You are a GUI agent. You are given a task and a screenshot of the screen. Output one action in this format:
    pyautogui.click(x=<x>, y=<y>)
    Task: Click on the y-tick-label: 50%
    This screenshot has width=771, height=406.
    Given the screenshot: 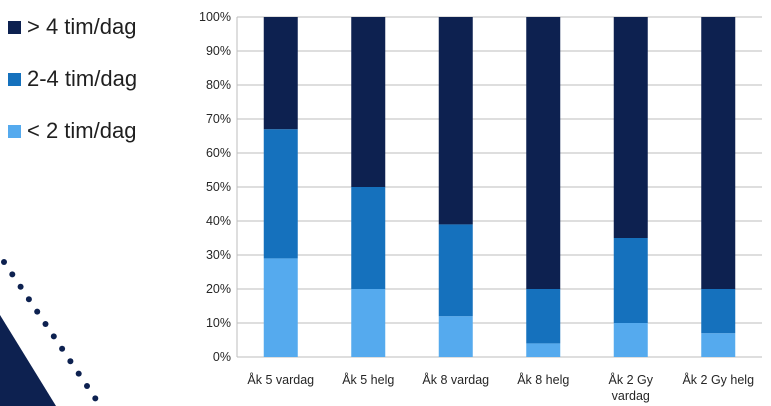 What is the action you would take?
    pyautogui.click(x=218, y=187)
    